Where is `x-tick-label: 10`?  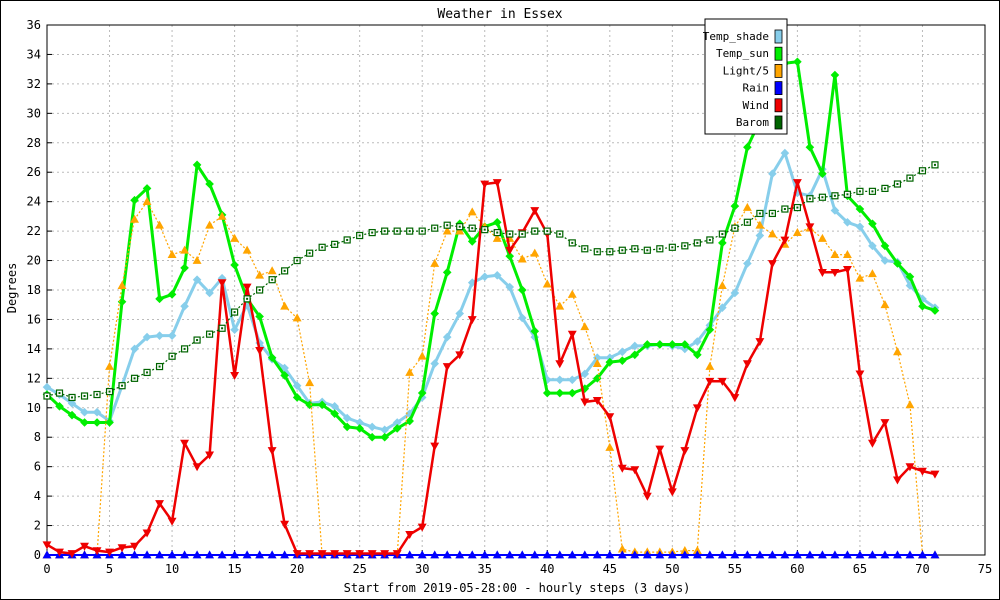 x-tick-label: 10 is located at coordinates (172, 569).